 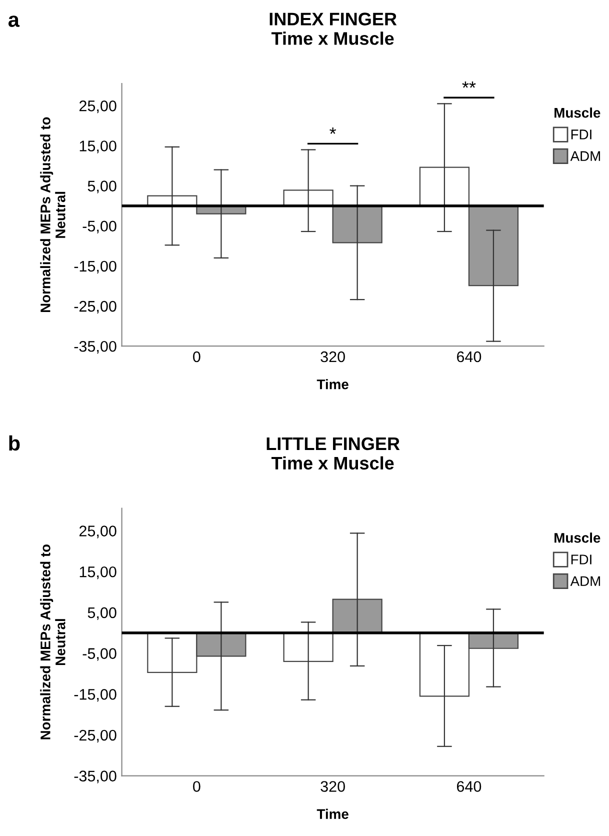 I want to click on chart-title: INDEX FINGER Time x Muscle, so click(x=333, y=28).